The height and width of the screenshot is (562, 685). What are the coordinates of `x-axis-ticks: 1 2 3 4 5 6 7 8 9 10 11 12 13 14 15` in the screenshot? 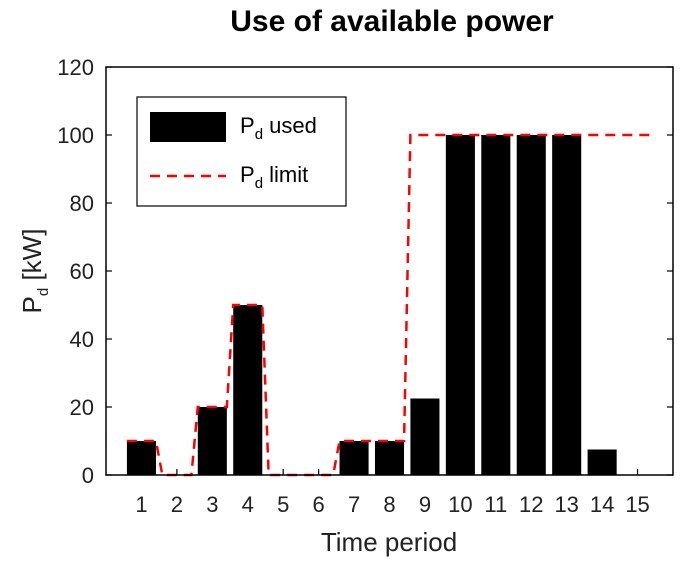 It's located at (392, 493).